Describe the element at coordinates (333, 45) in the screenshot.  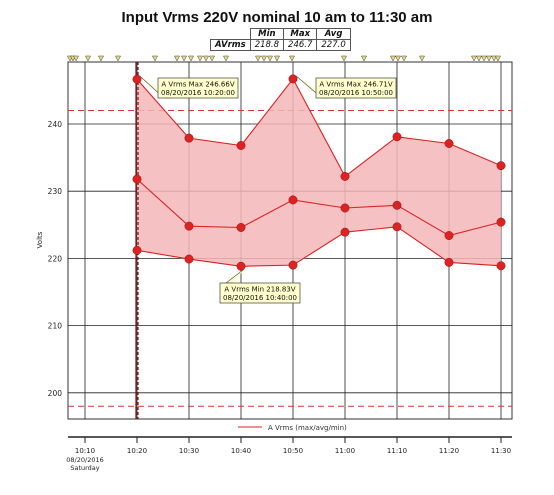
I see `stats-value-avg: 227.0` at that location.